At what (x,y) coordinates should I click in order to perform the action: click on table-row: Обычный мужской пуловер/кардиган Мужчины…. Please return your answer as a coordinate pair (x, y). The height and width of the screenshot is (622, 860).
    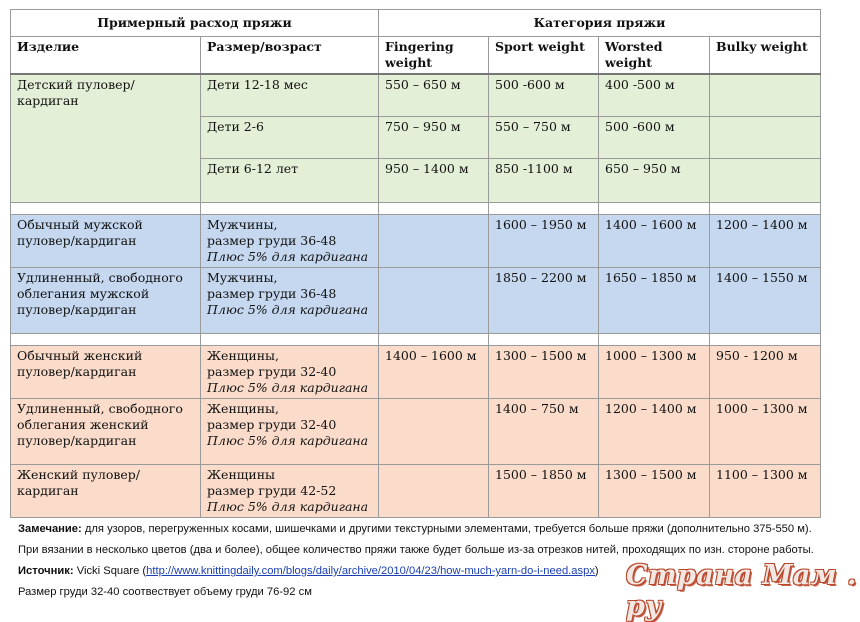
    Looking at the image, I should click on (416, 240).